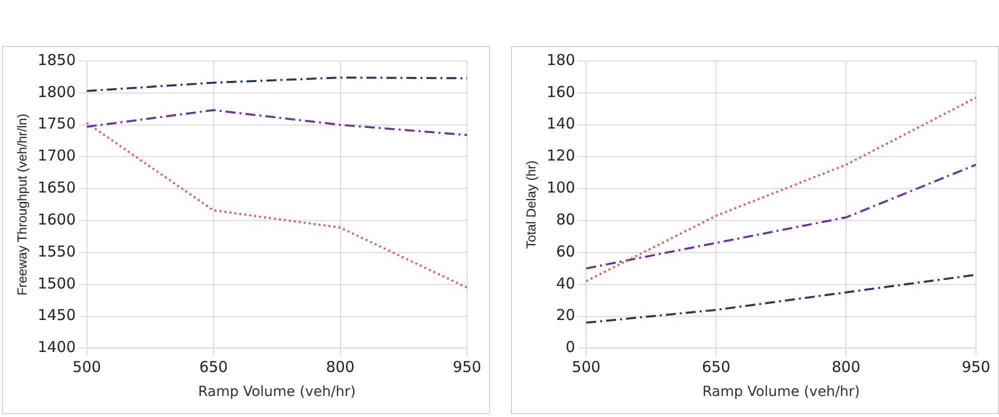 The height and width of the screenshot is (417, 999). What do you see at coordinates (561, 91) in the screenshot?
I see `y-tick-label: 160` at bounding box center [561, 91].